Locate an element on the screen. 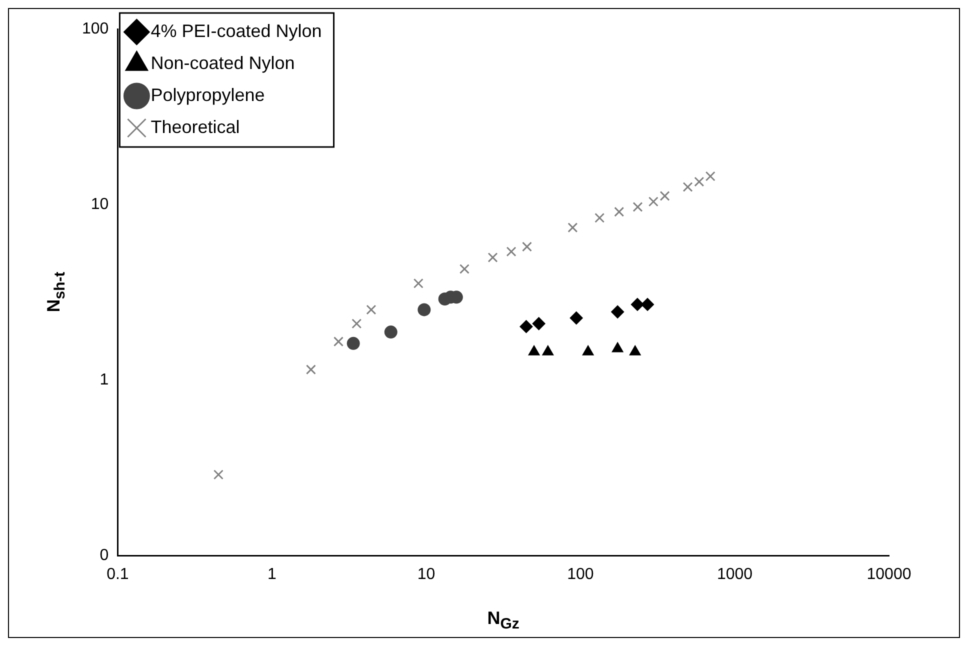 Image resolution: width=974 pixels, height=650 pixels. x-tick-label: 1 is located at coordinates (272, 574).